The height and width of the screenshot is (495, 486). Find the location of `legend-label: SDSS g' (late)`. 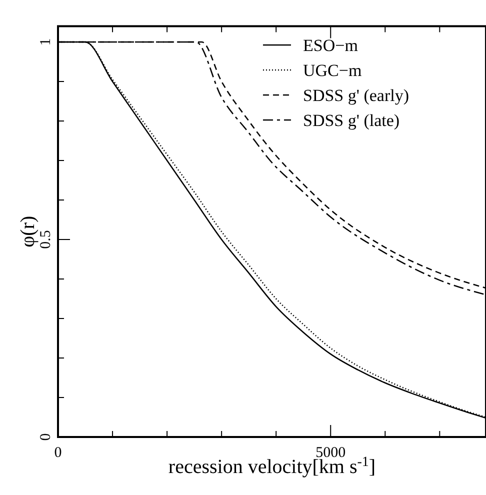

legend-label: SDSS g' (late) is located at coordinates (351, 120).